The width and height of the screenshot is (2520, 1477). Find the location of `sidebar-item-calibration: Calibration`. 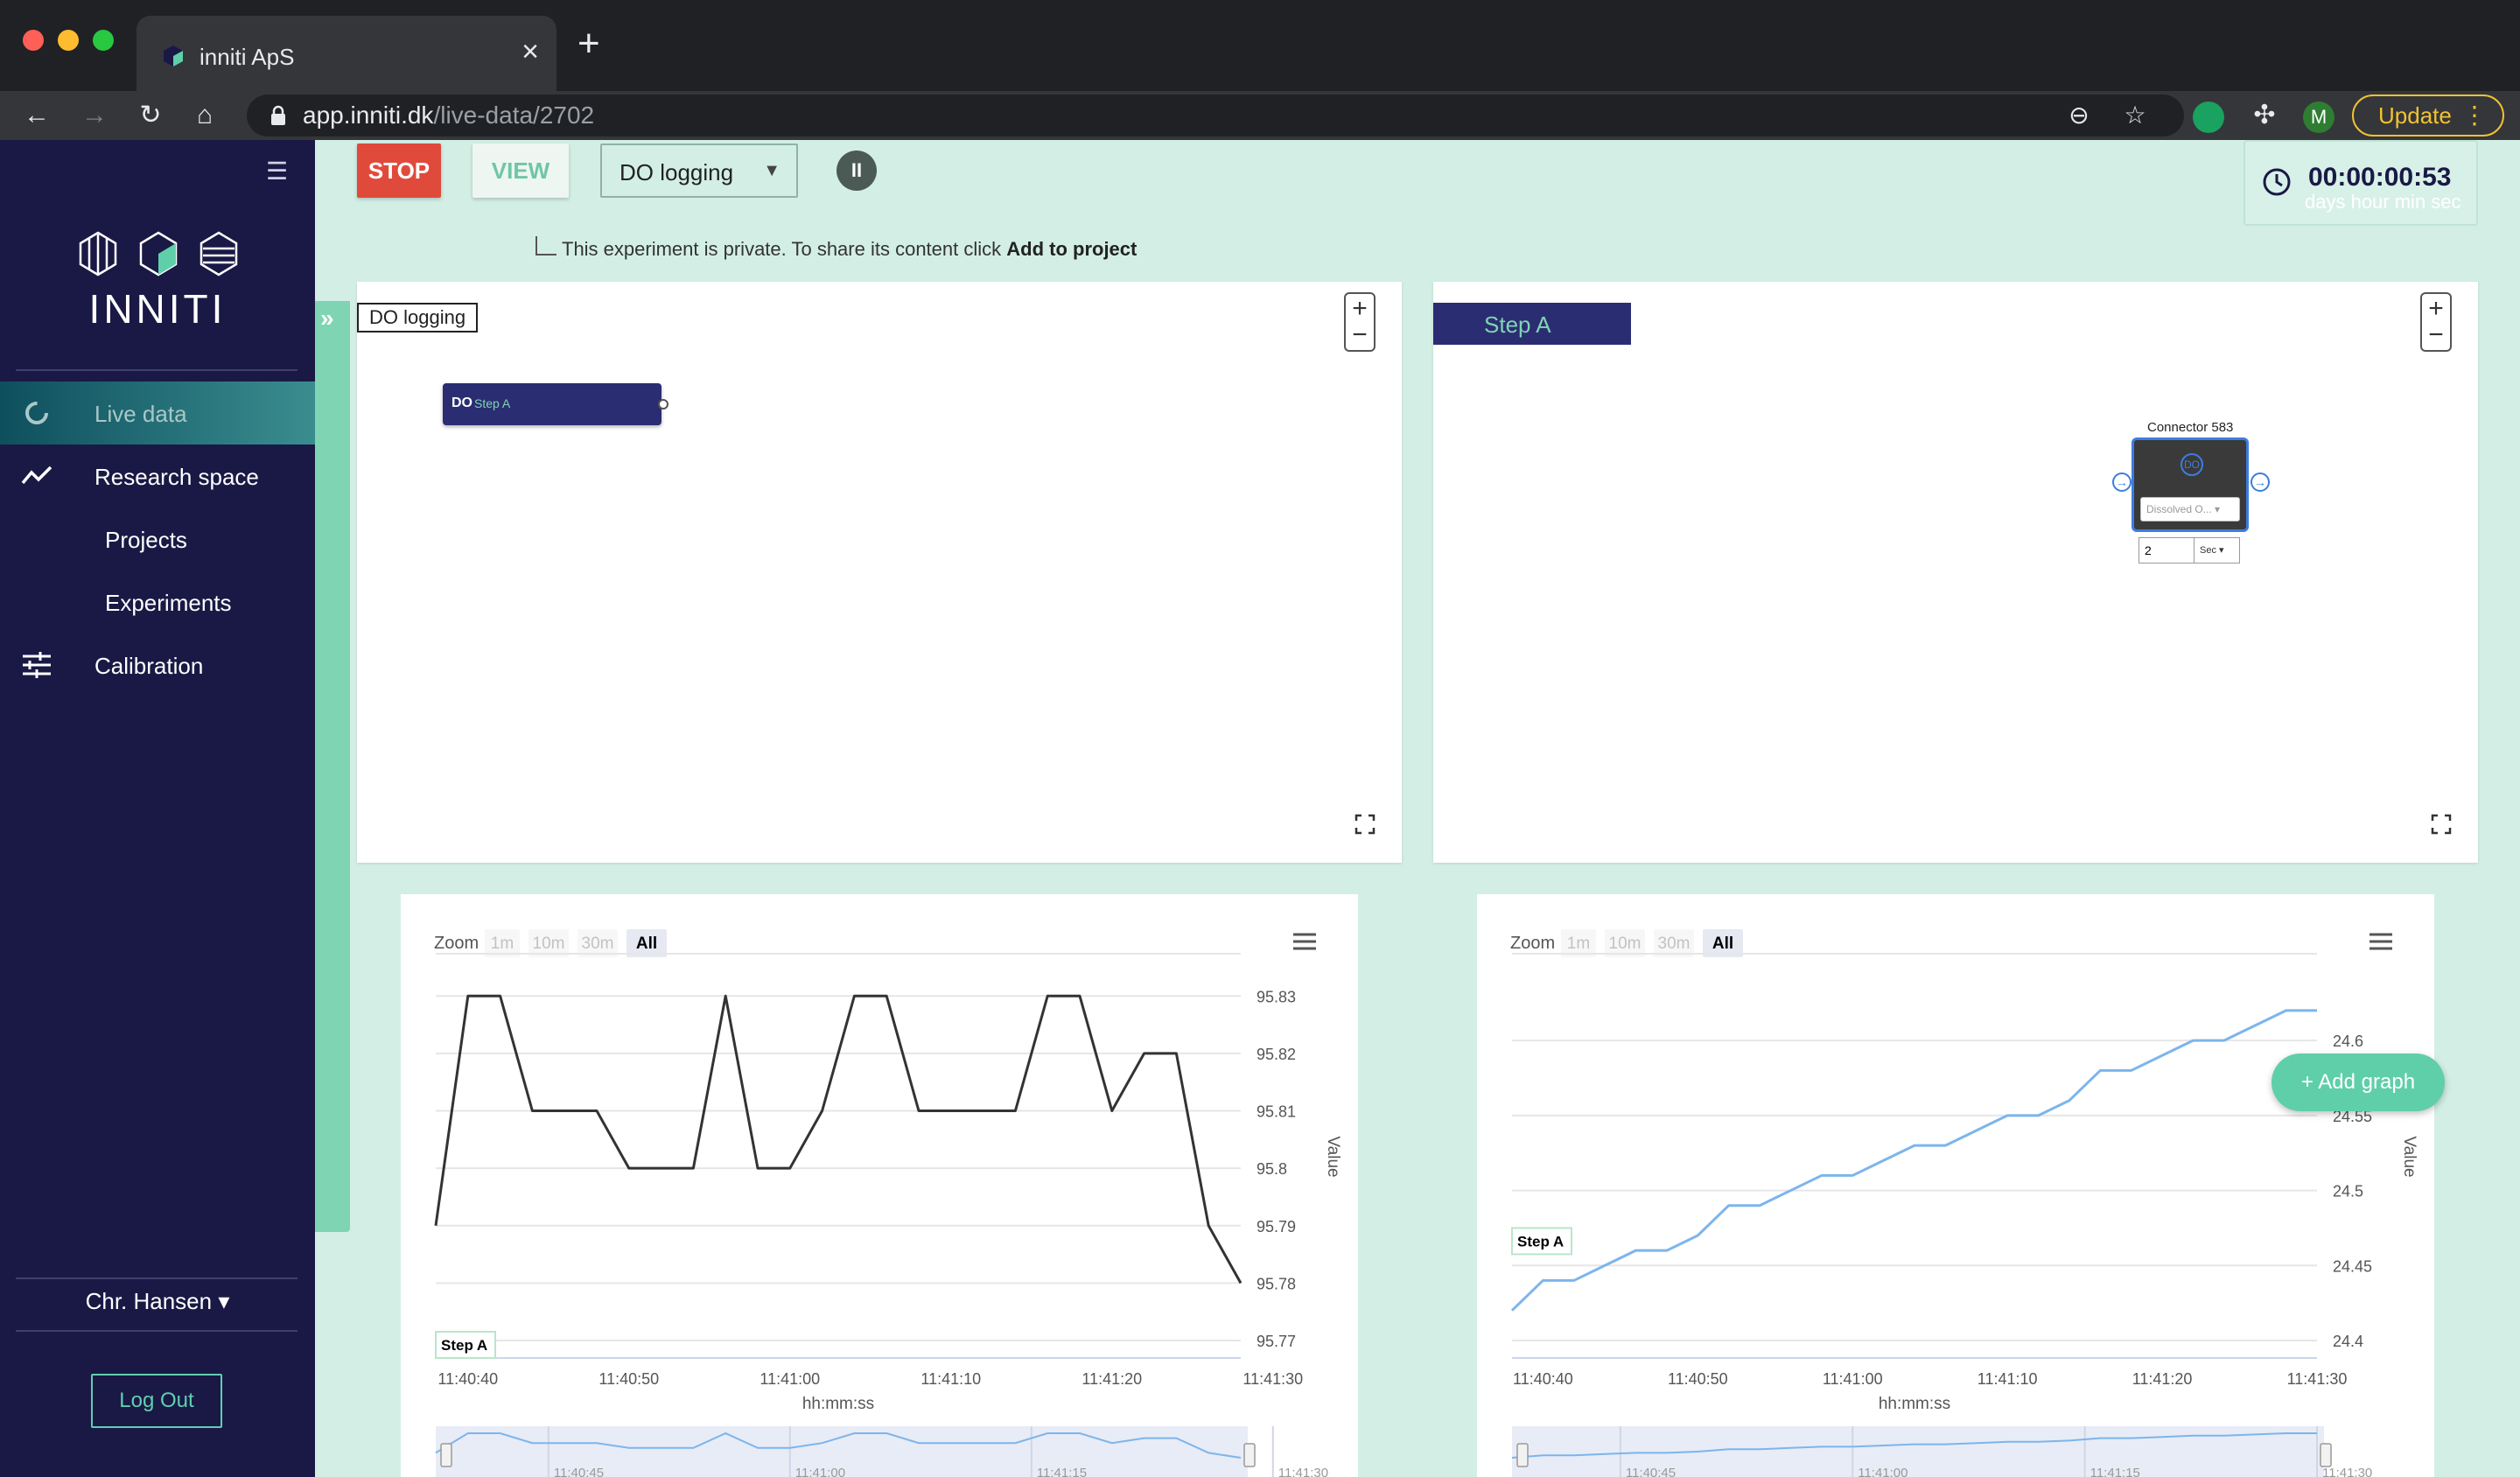

sidebar-item-calibration: Calibration is located at coordinates (157, 665).